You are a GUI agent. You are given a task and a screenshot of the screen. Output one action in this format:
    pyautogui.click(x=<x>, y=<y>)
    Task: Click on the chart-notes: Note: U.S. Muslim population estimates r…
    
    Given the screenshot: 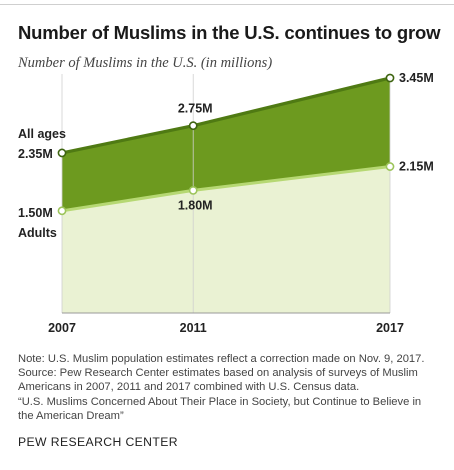 What is the action you would take?
    pyautogui.click(x=232, y=387)
    